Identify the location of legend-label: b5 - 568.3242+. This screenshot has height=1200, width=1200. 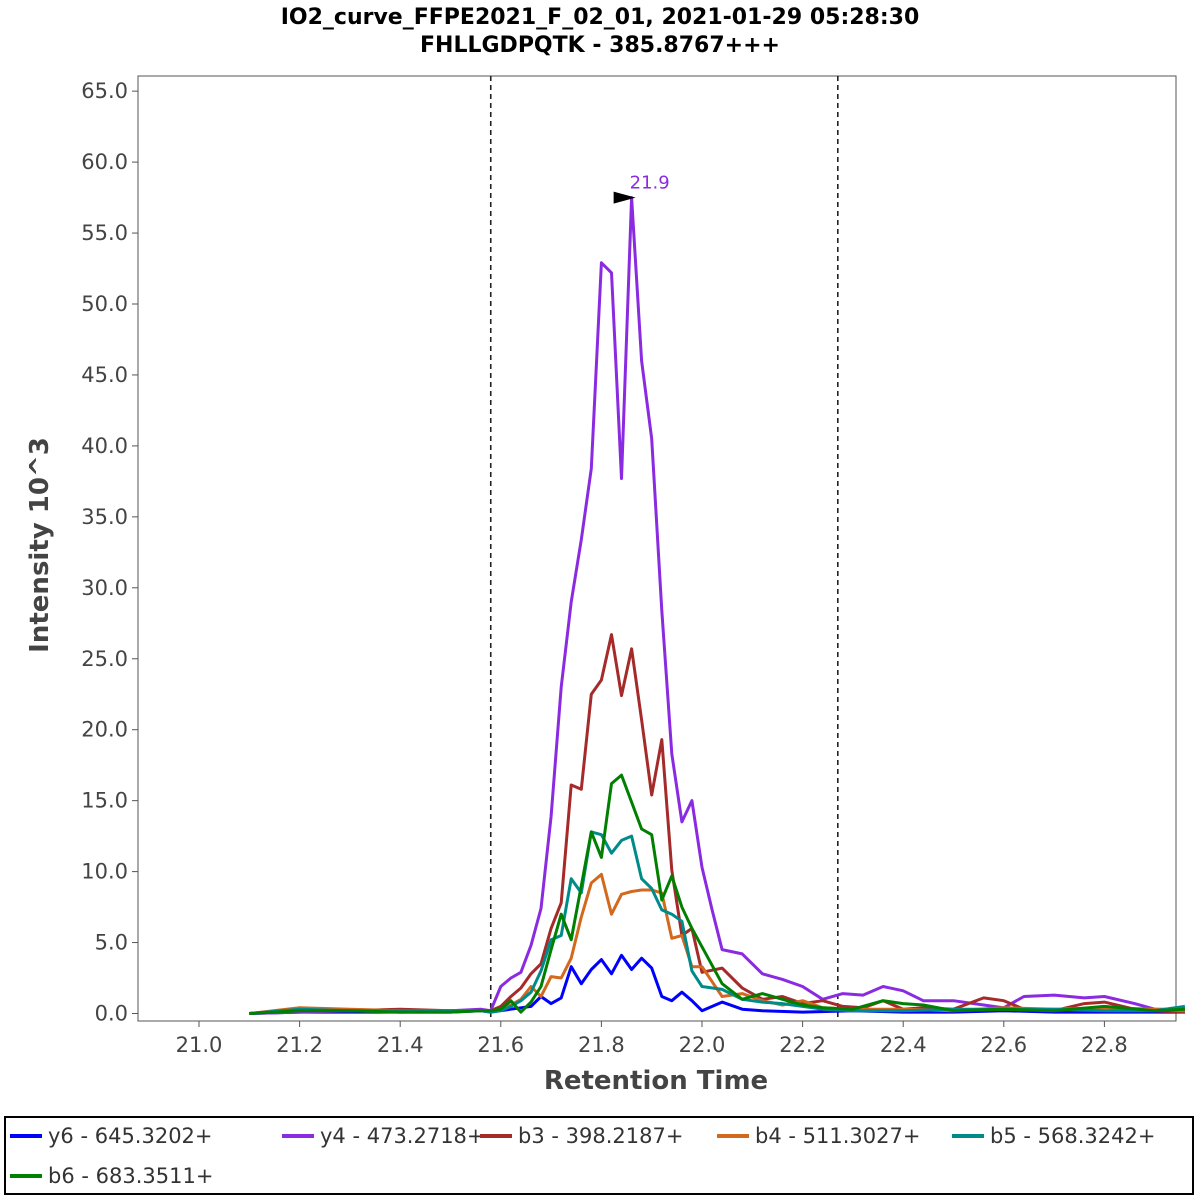
(1073, 1136).